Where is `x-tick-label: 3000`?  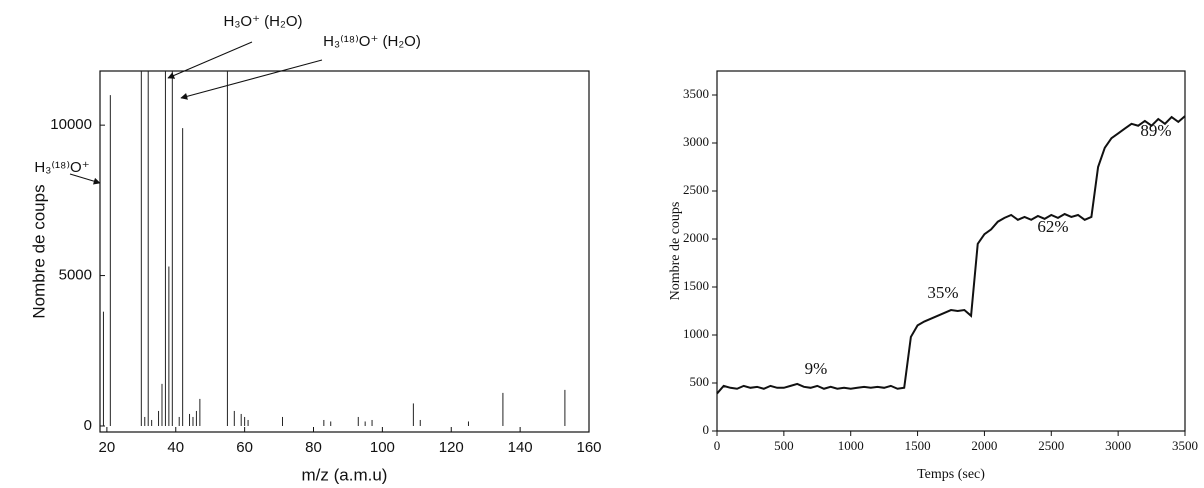 x-tick-label: 3000 is located at coordinates (1118, 445).